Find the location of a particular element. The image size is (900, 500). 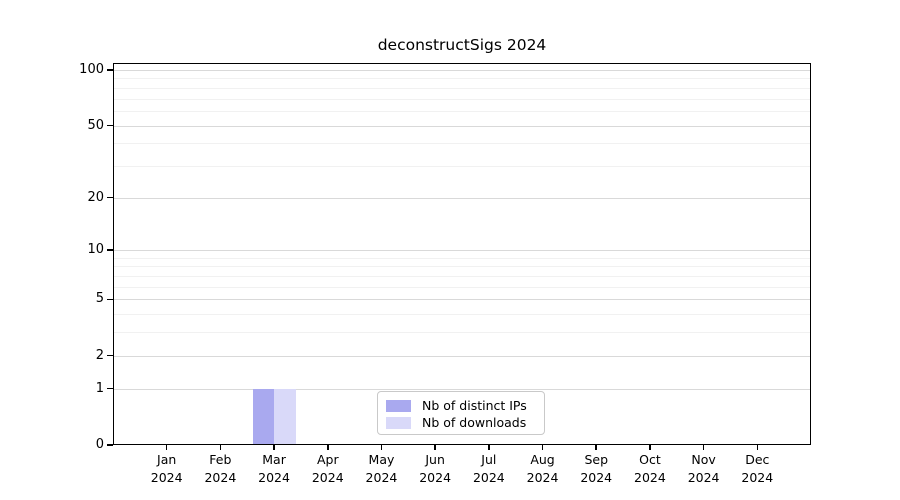

x-tick-label: Feb 2024 is located at coordinates (220, 468).